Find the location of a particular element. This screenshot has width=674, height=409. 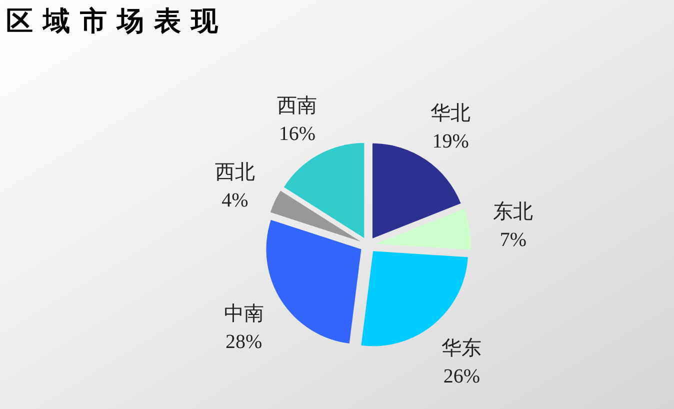

data-label: 4% is located at coordinates (235, 200).